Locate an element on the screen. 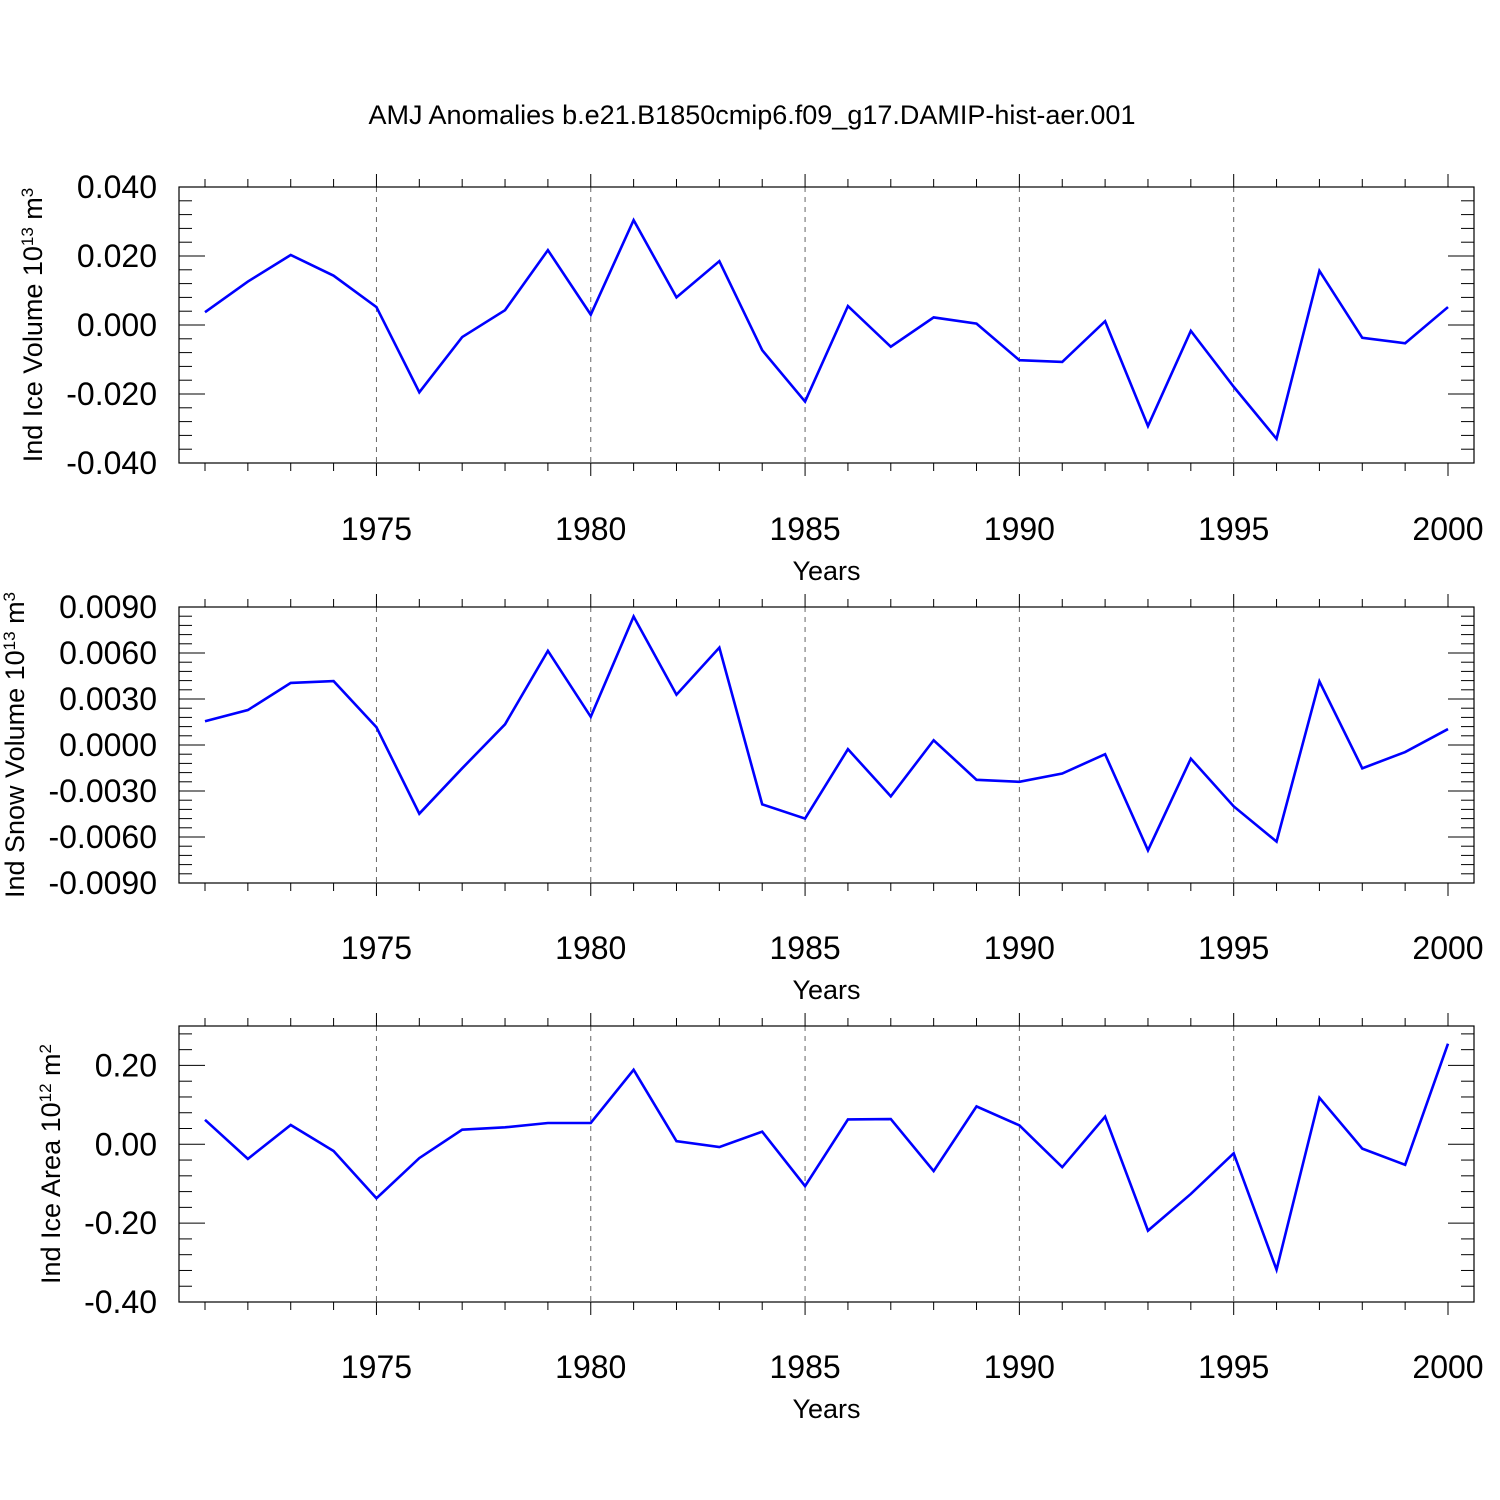 The image size is (1500, 1500). y-axis-label-exponent: 12 is located at coordinates (45, 1092).